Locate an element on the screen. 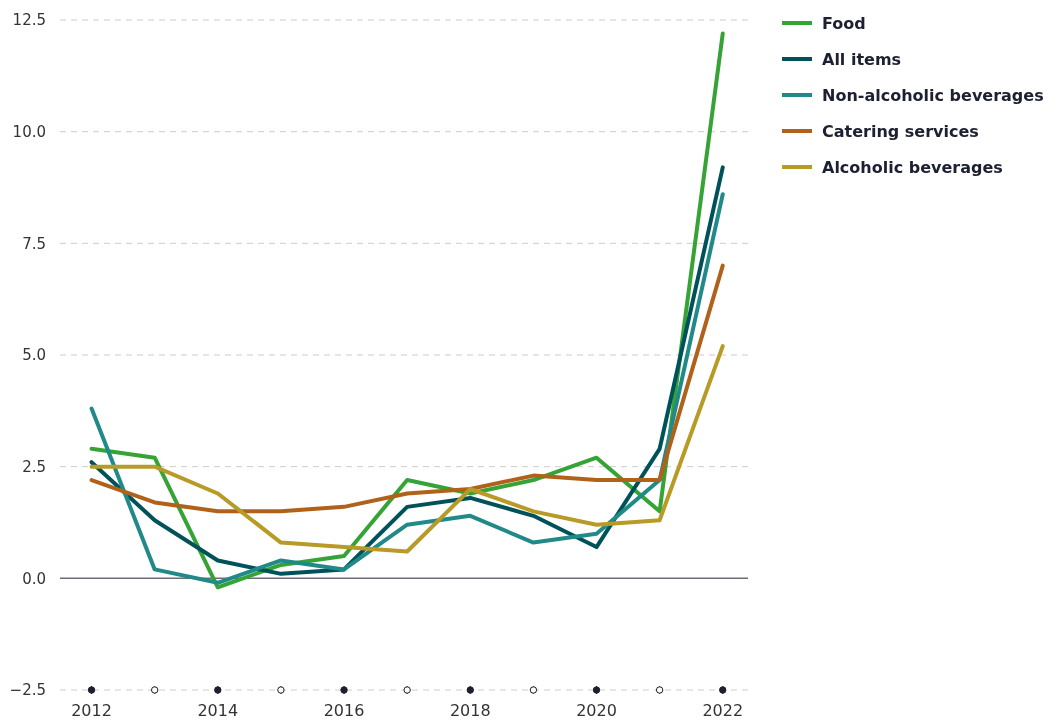  x-tick-label: 2012 is located at coordinates (91, 710).